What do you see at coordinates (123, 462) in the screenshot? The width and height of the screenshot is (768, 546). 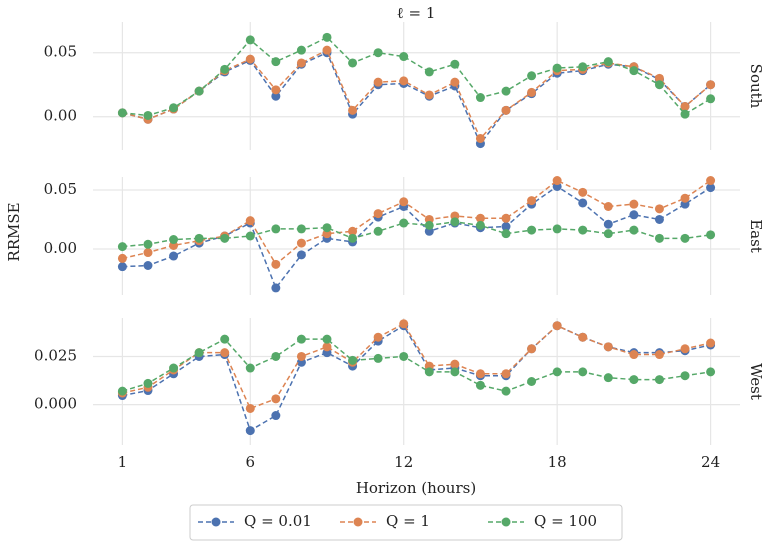 I see `x-tick-label: 1` at bounding box center [123, 462].